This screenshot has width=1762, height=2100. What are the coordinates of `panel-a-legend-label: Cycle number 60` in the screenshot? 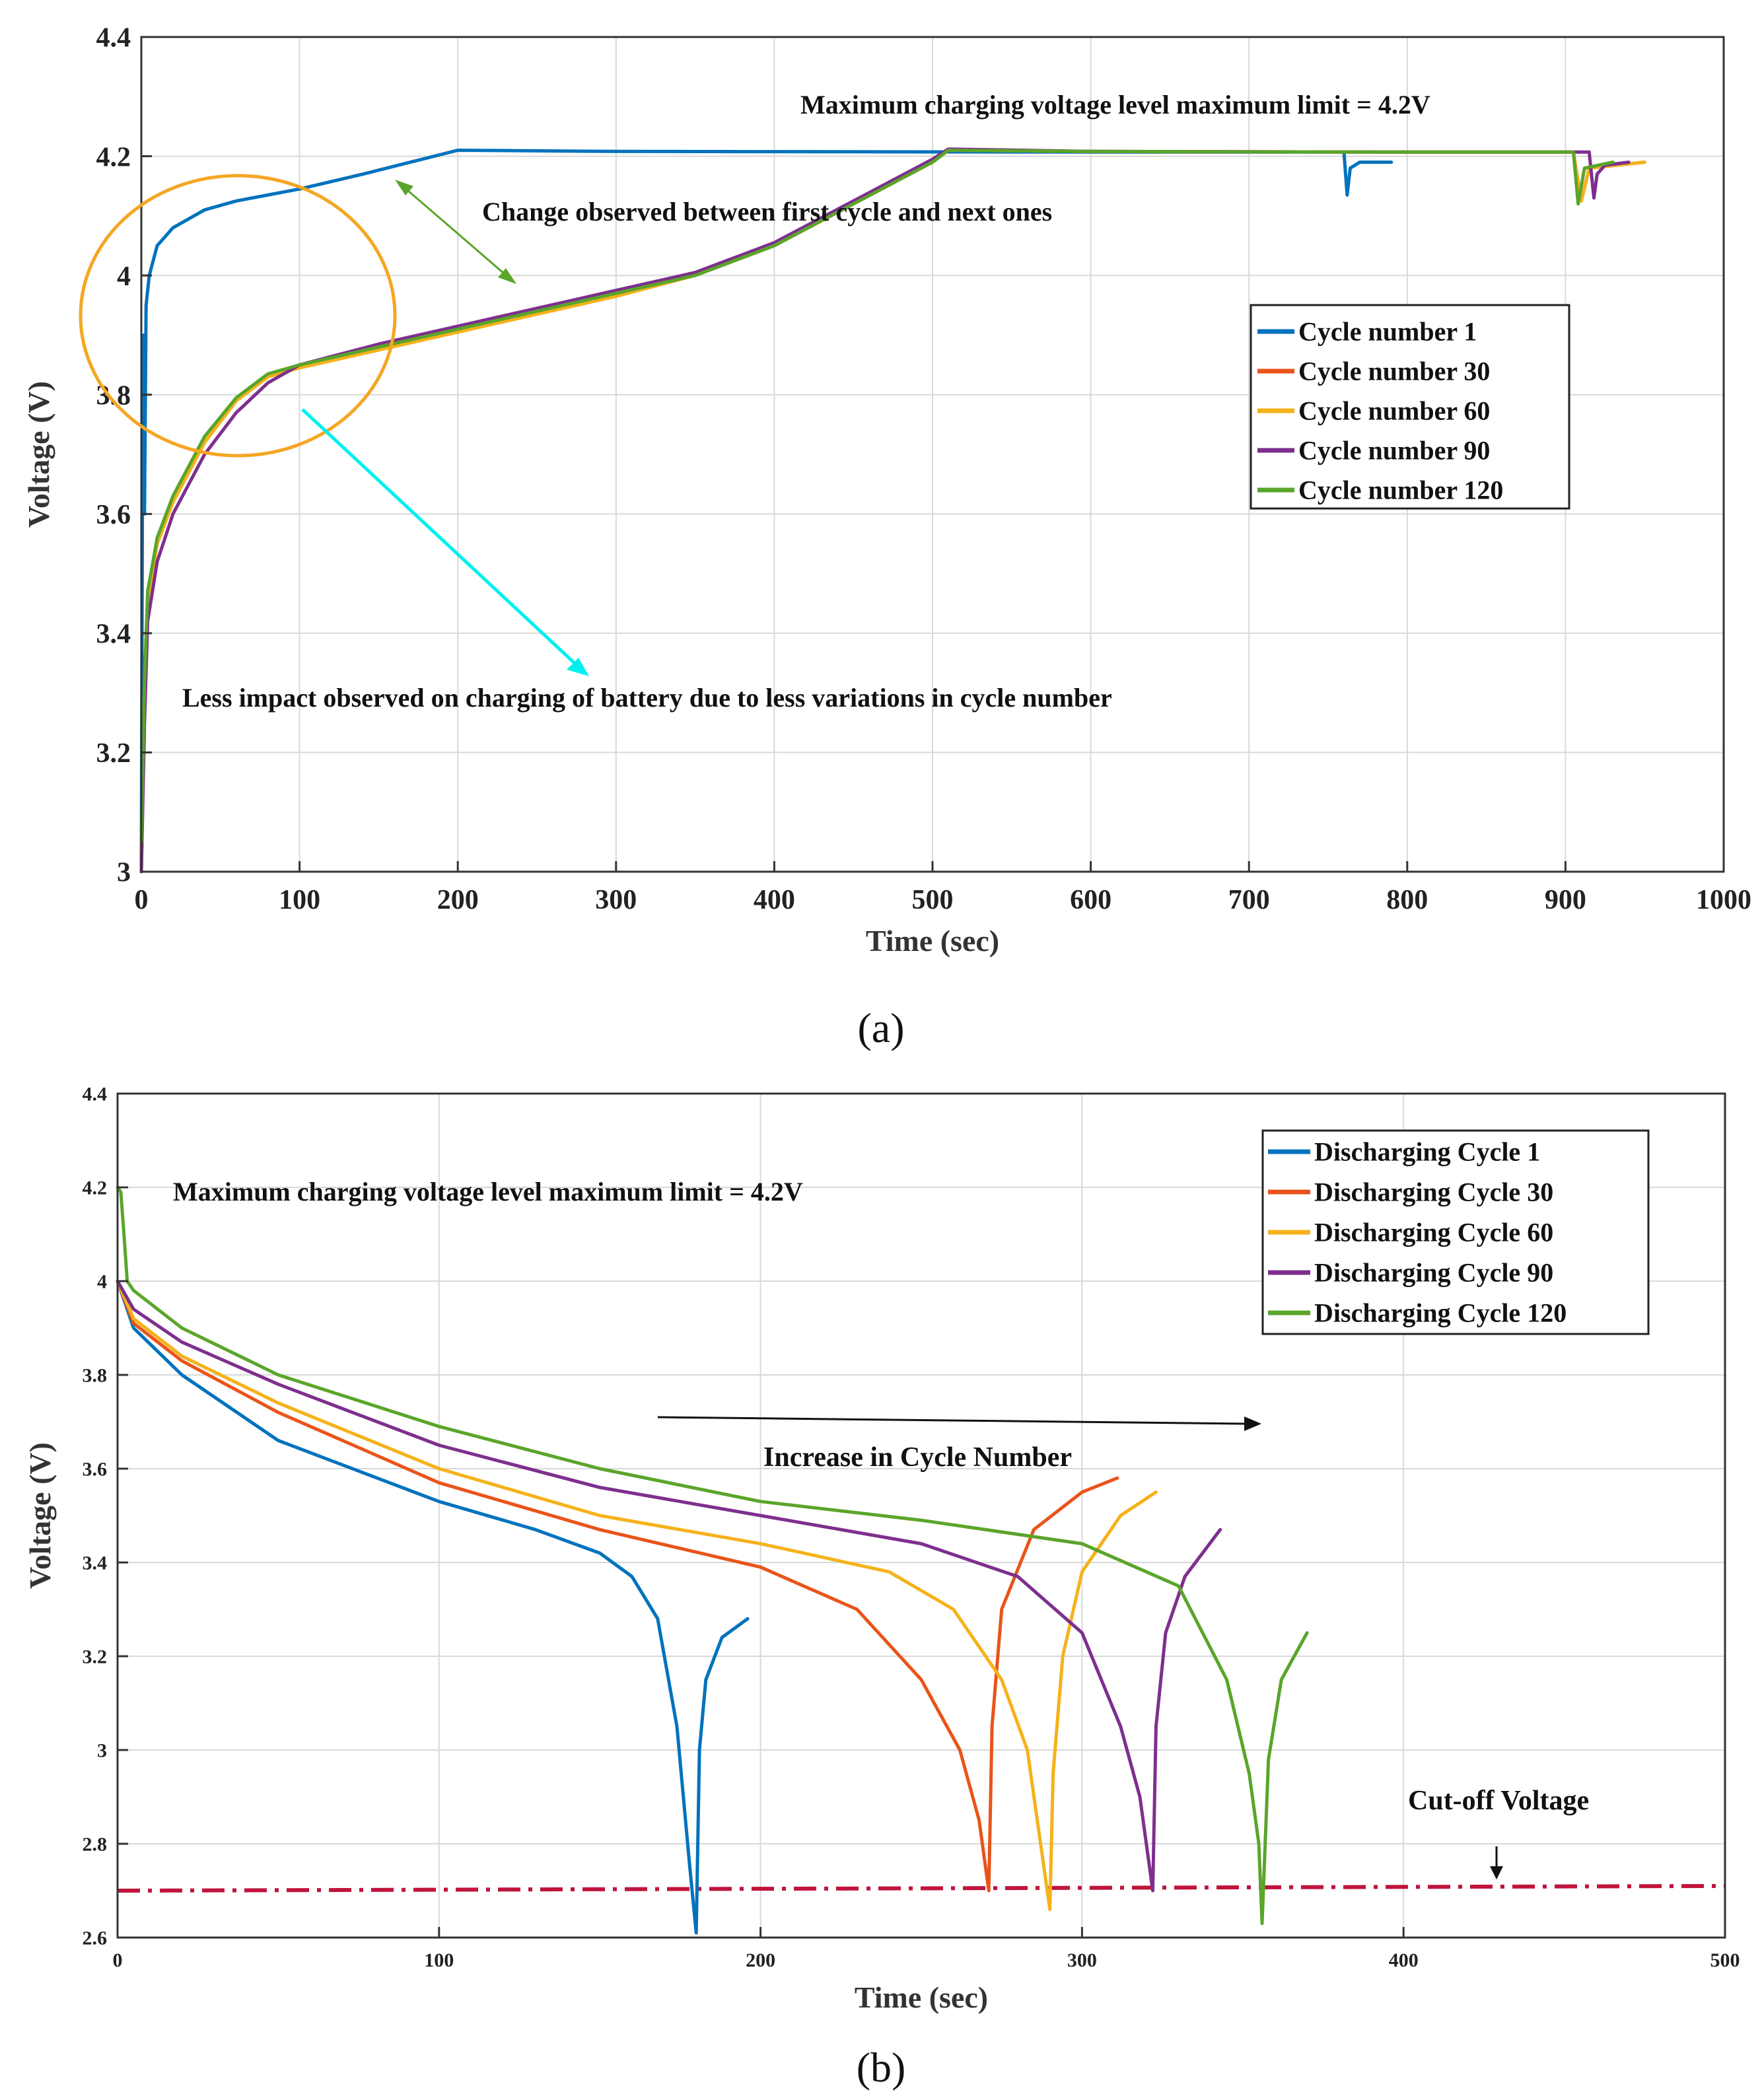 It's located at (1394, 411).